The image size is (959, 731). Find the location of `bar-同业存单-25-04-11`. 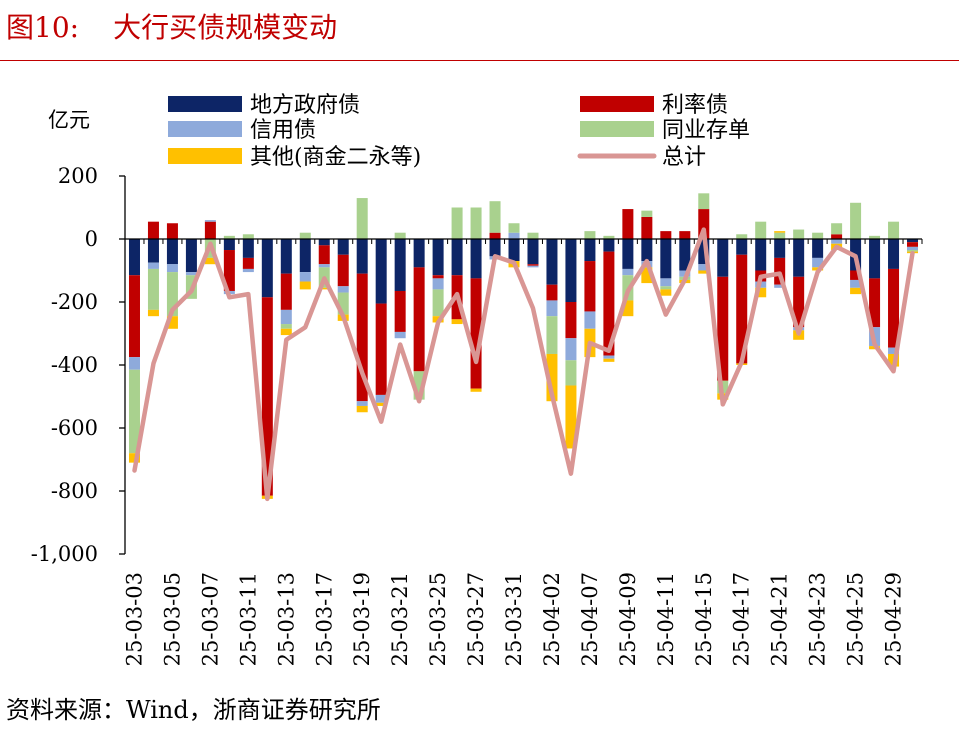

bar-同业存单-25-04-11 is located at coordinates (666, 288).